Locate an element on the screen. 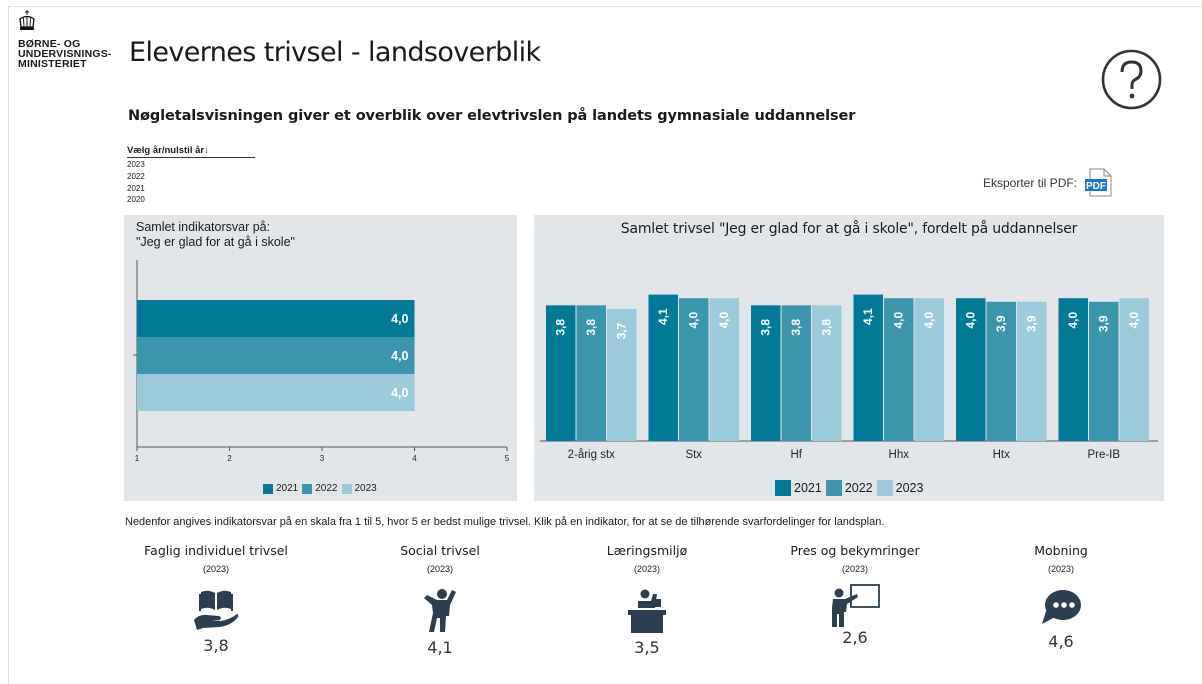 The image size is (1202, 684). ministry-line-3: MINISTERIET is located at coordinates (52, 64).